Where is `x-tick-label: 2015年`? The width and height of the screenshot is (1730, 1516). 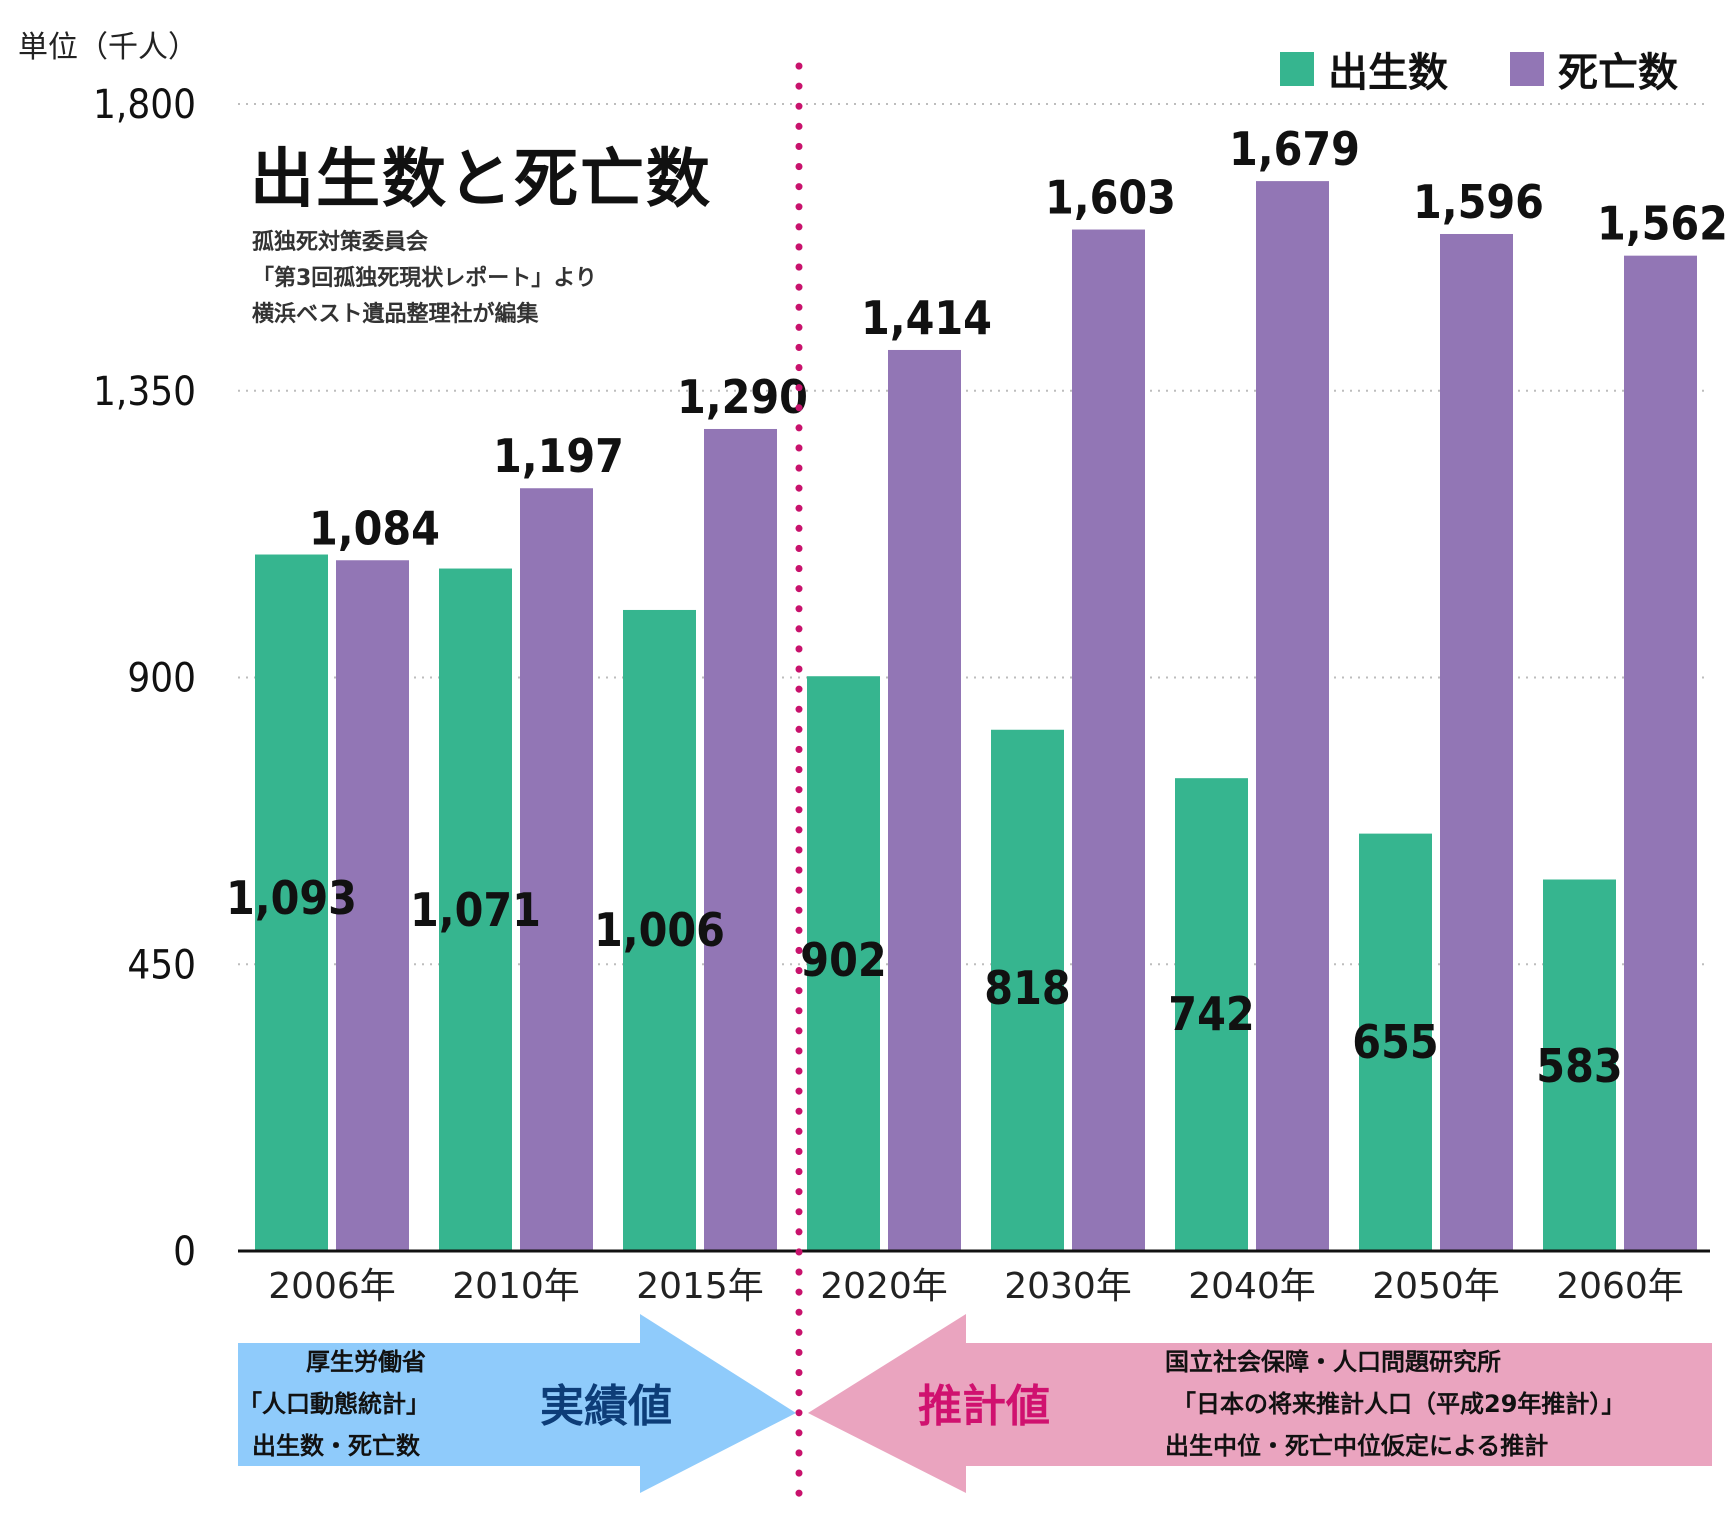 x-tick-label: 2015年 is located at coordinates (700, 1286).